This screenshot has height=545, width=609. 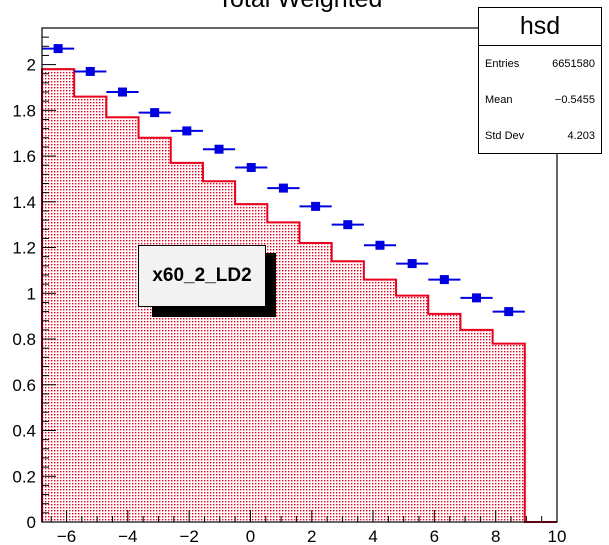 I want to click on stats-title: hsd, so click(x=540, y=27).